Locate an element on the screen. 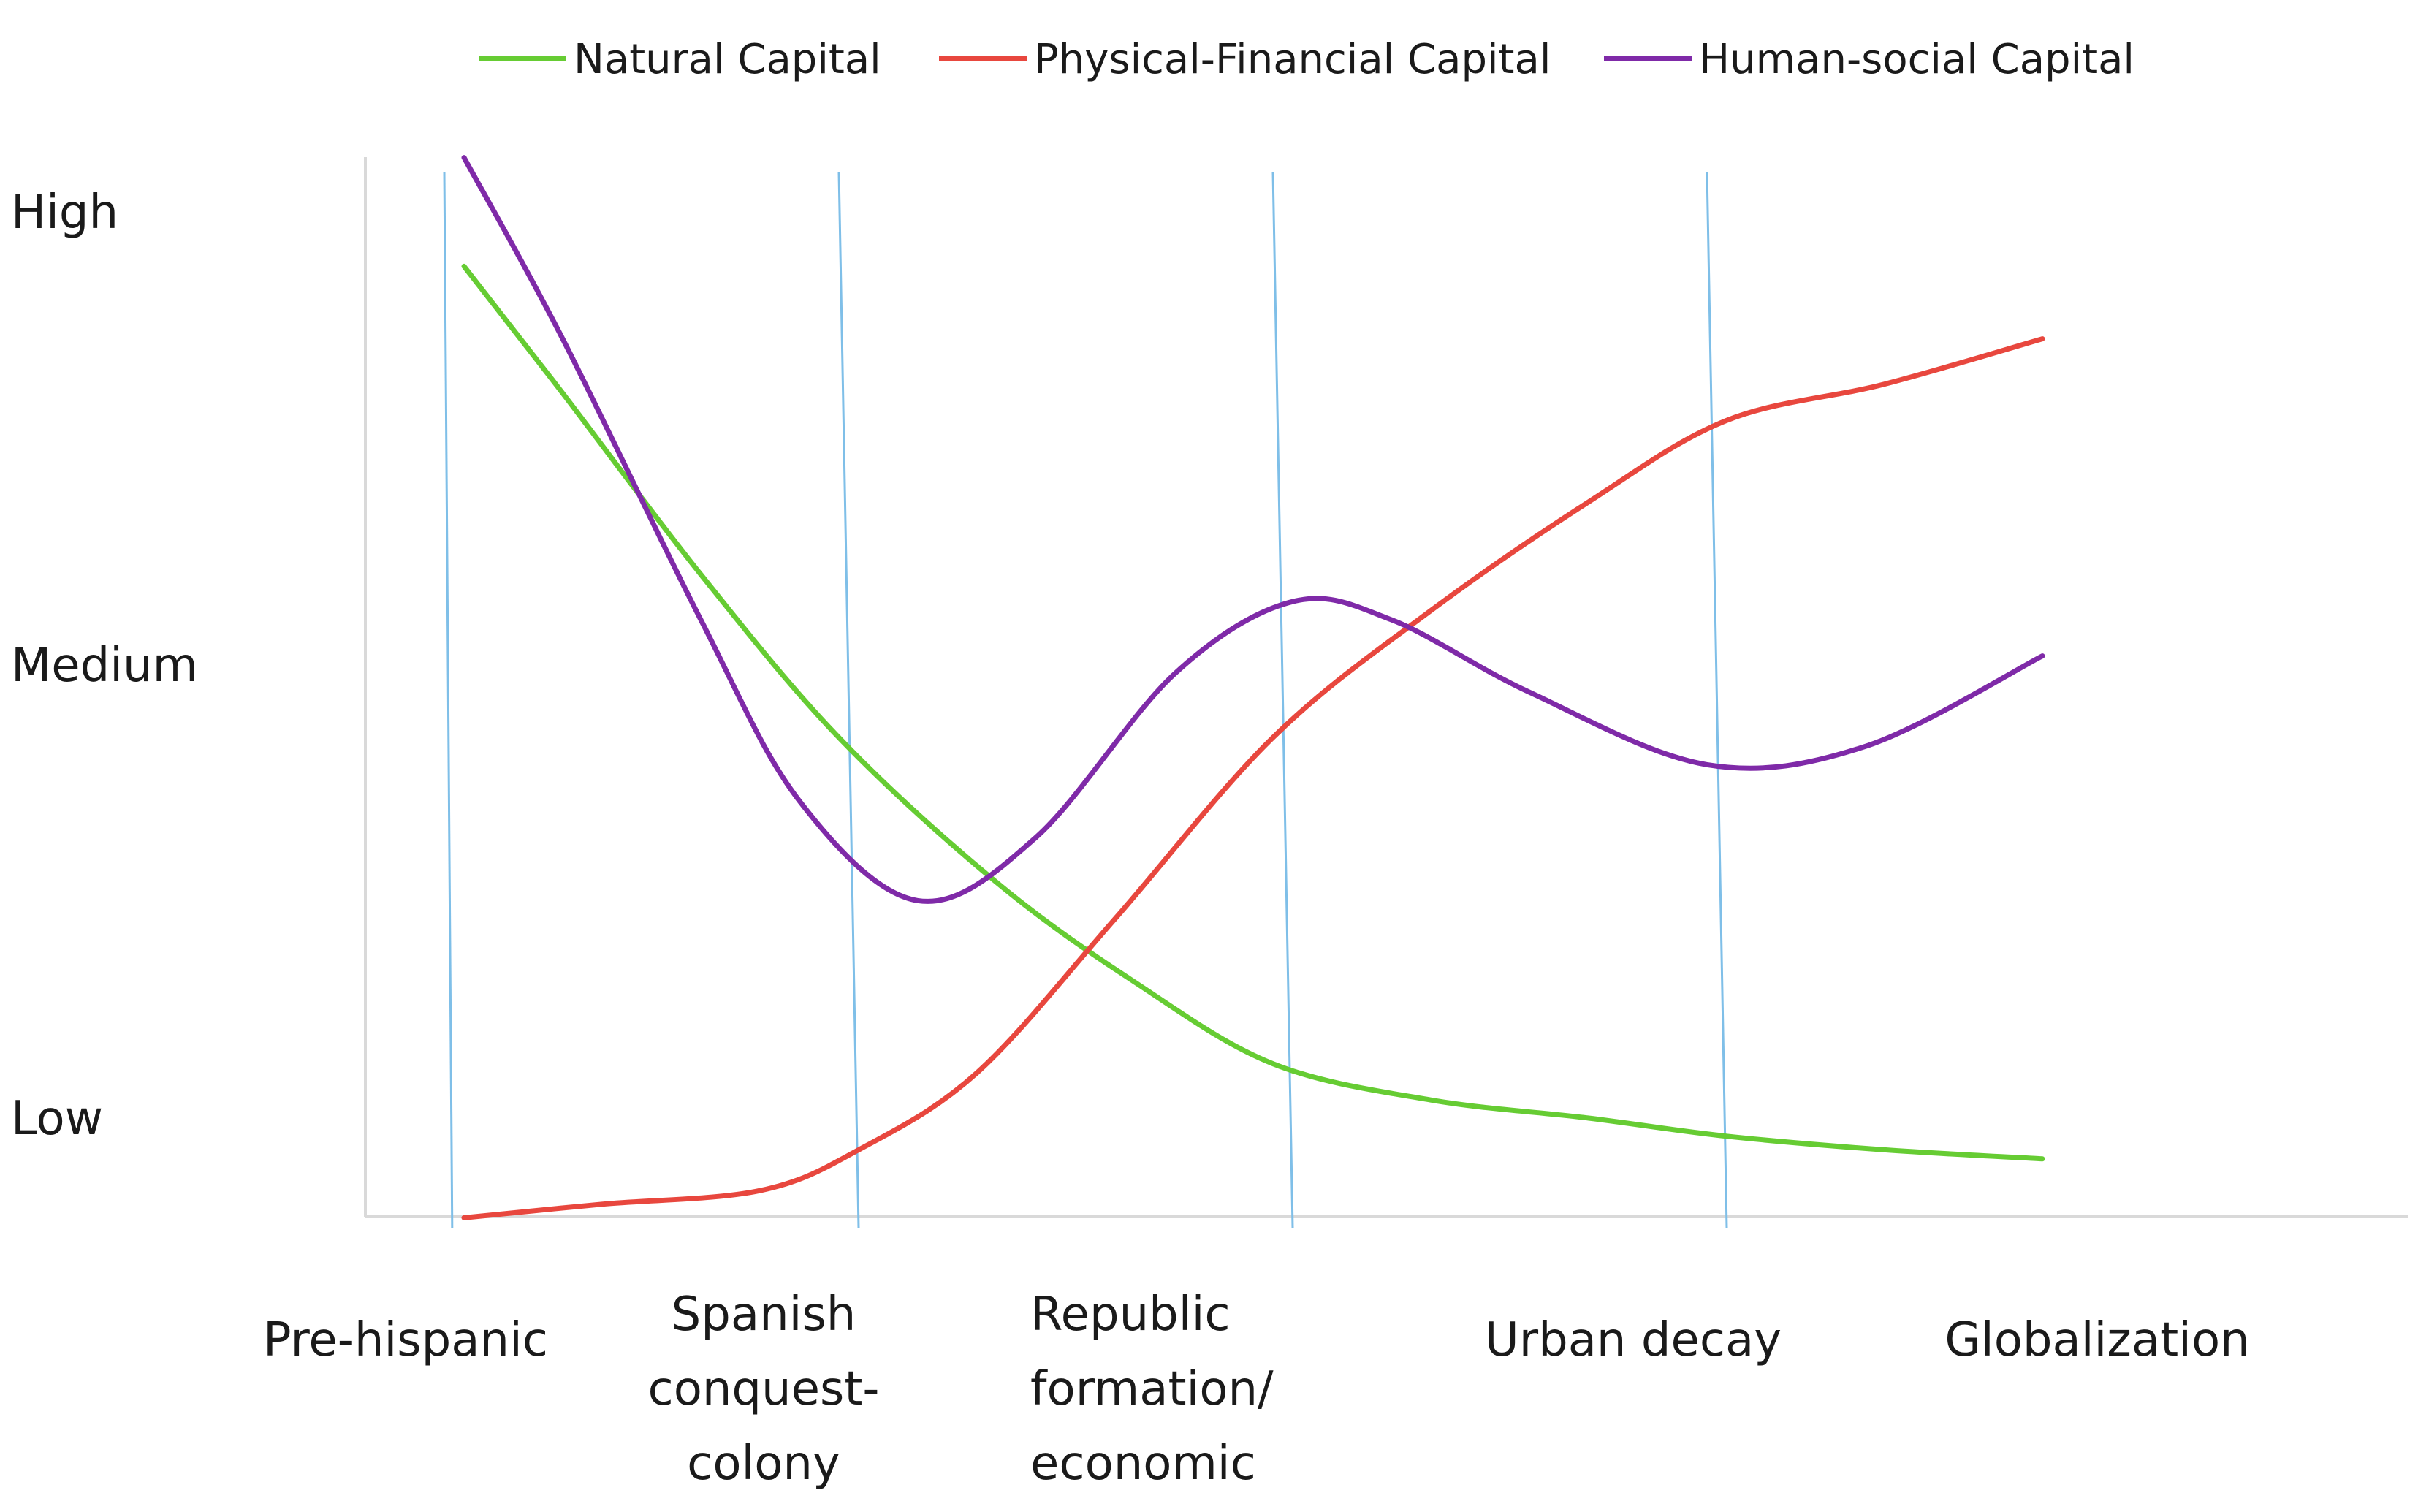 Image resolution: width=2418 pixels, height=1512 pixels. x-category-label-2: Spanish conquest-colony is located at coordinates (764, 1389).